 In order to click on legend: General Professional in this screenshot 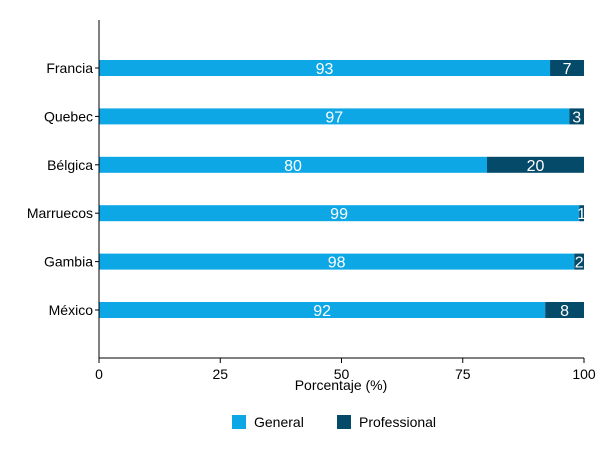, I will do `click(334, 422)`.